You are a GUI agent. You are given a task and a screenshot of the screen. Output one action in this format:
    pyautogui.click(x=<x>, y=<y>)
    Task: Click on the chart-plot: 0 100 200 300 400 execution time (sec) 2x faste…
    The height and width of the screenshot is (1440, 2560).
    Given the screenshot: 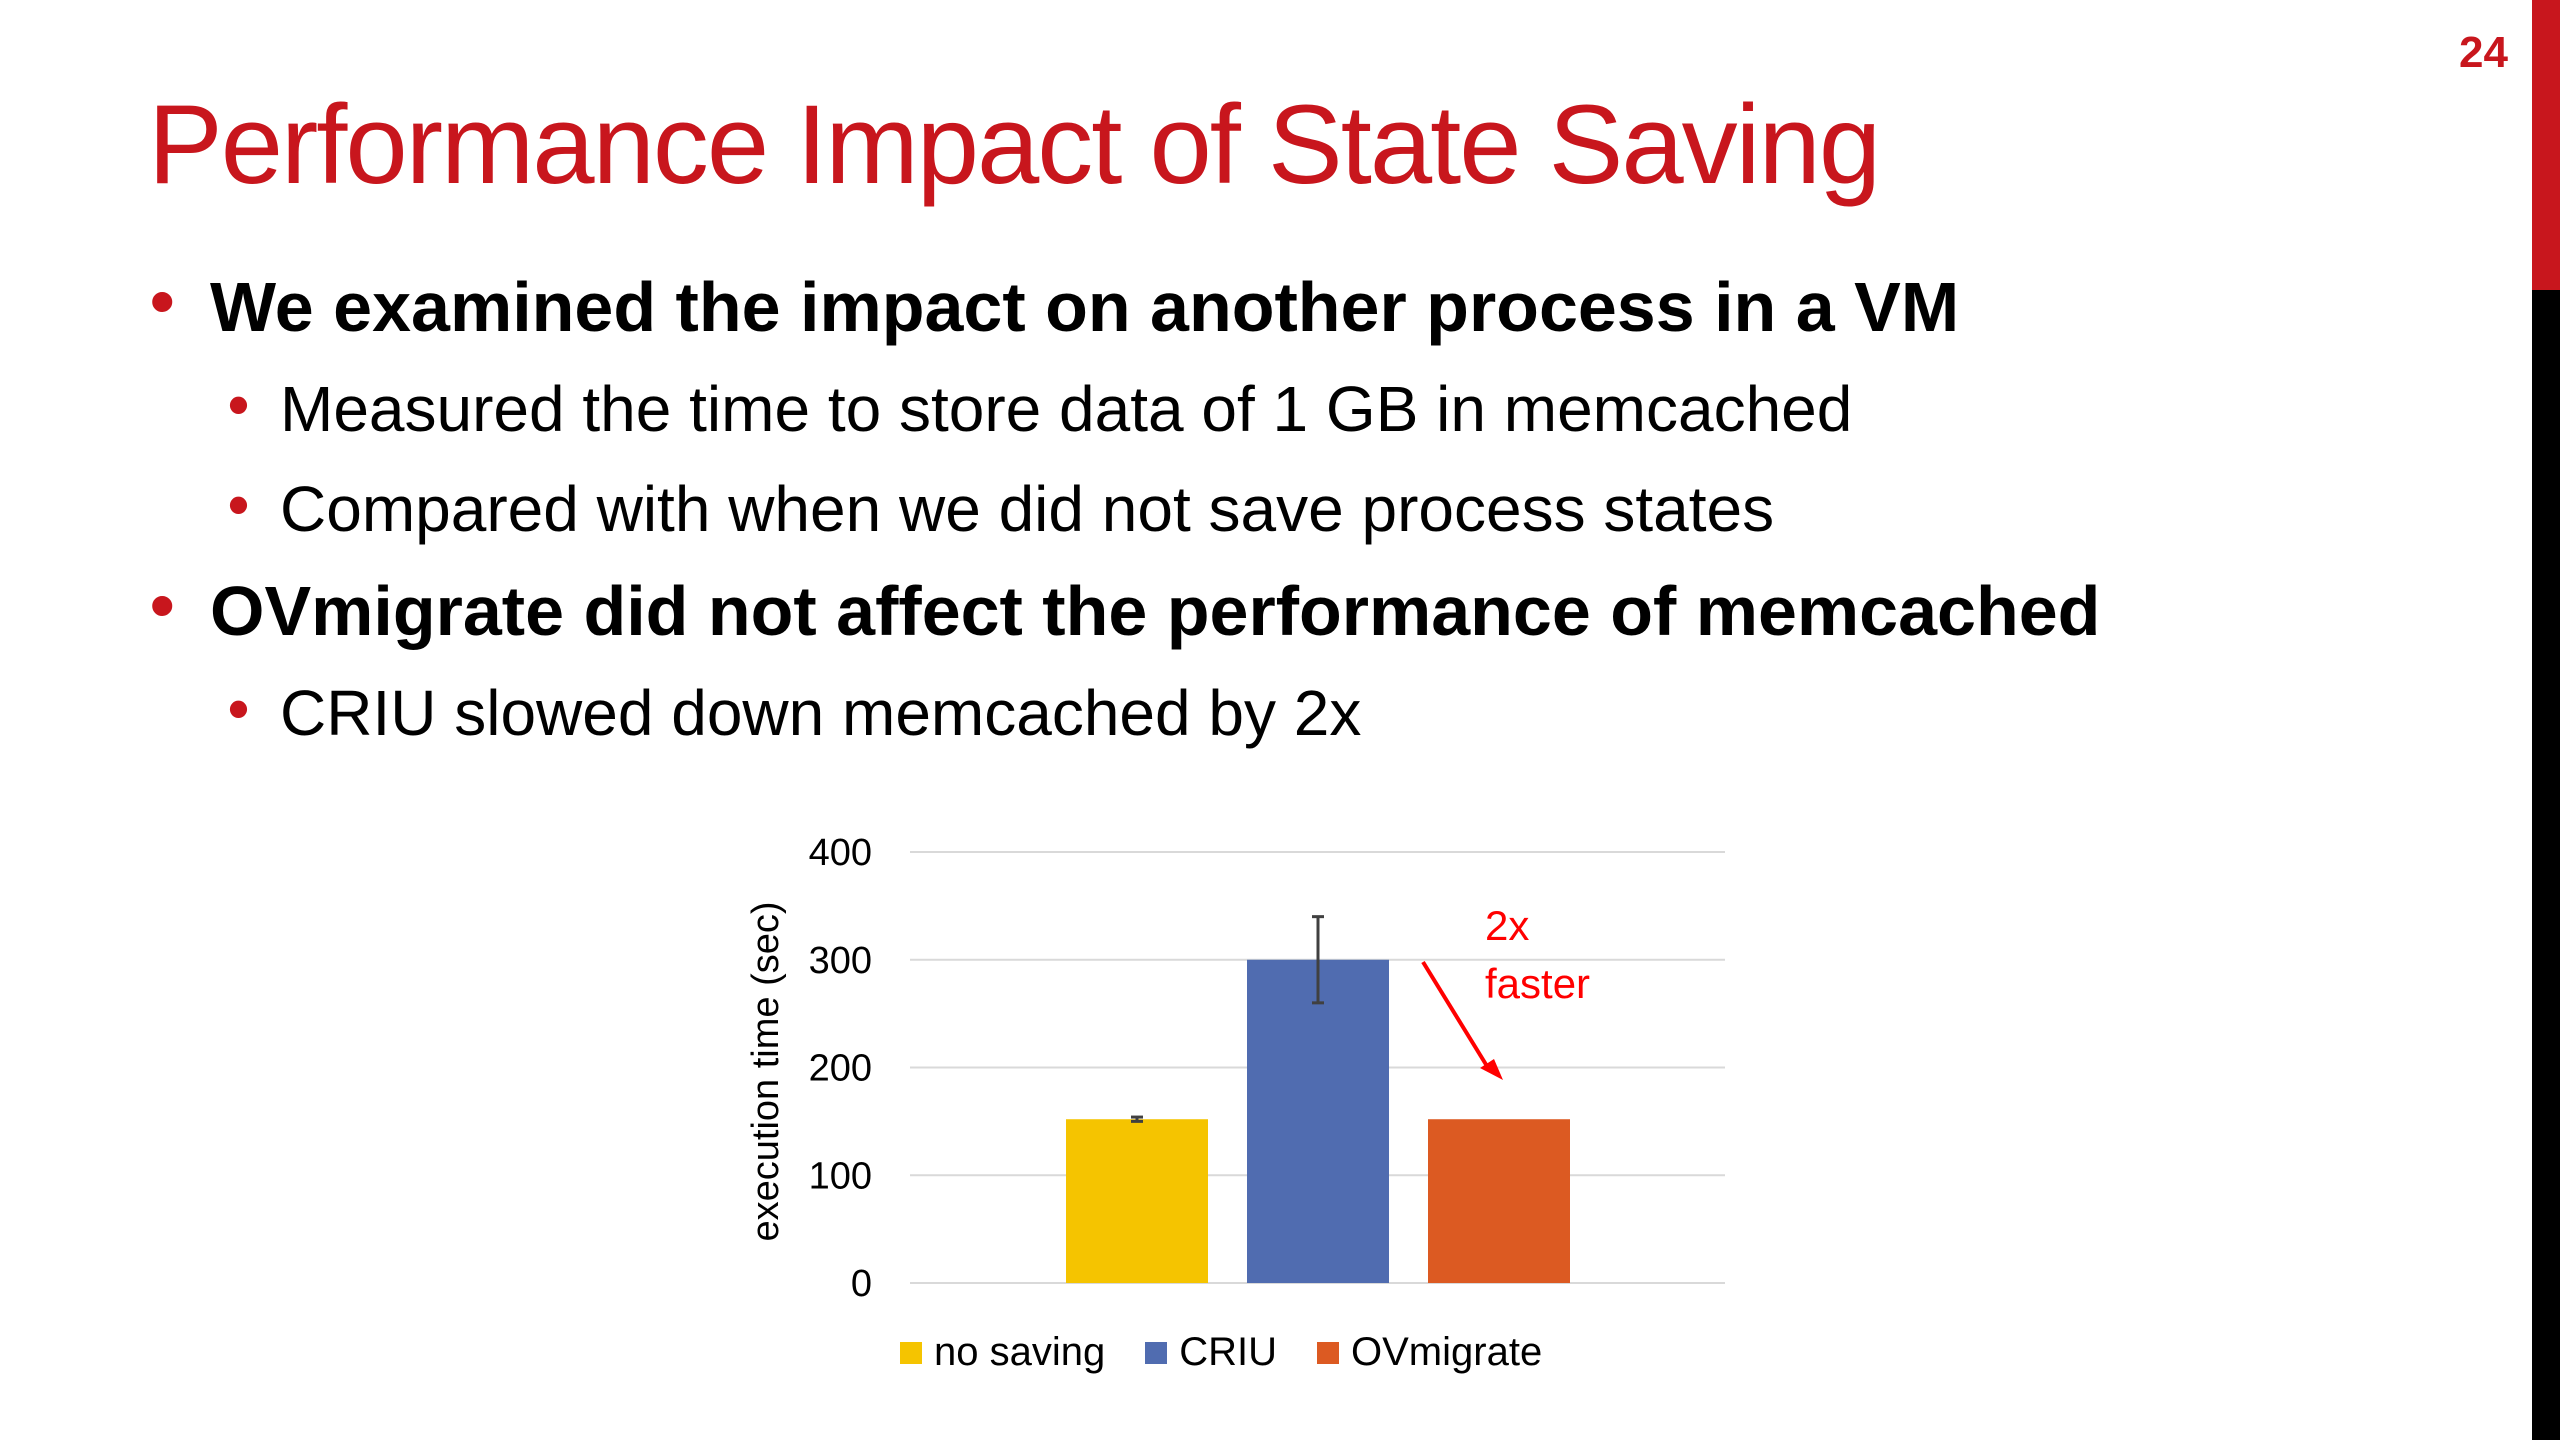 What is the action you would take?
    pyautogui.click(x=1235, y=1068)
    